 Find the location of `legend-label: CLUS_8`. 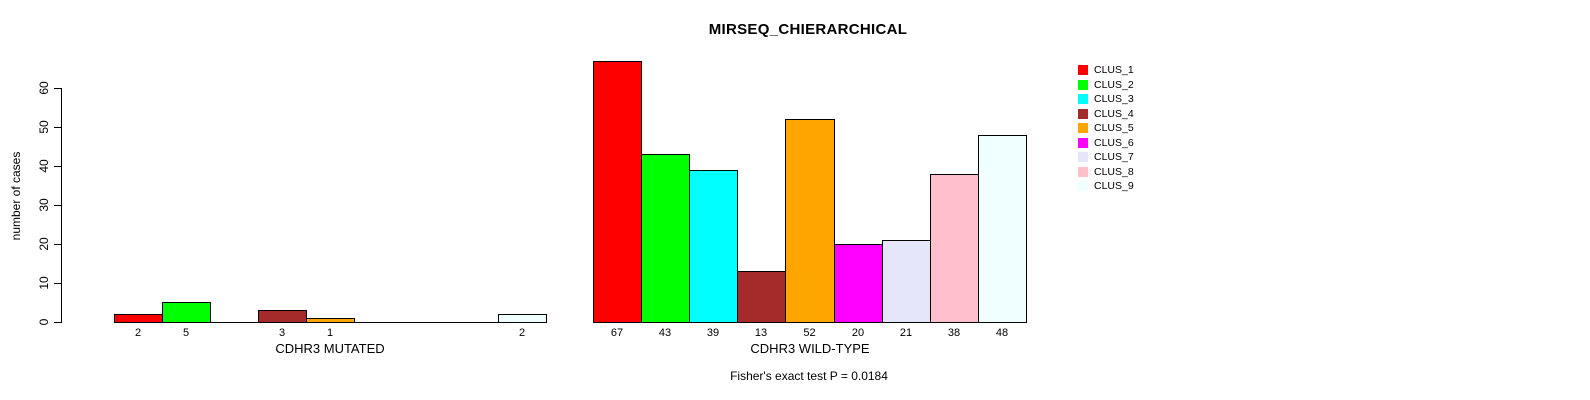

legend-label: CLUS_8 is located at coordinates (1114, 172).